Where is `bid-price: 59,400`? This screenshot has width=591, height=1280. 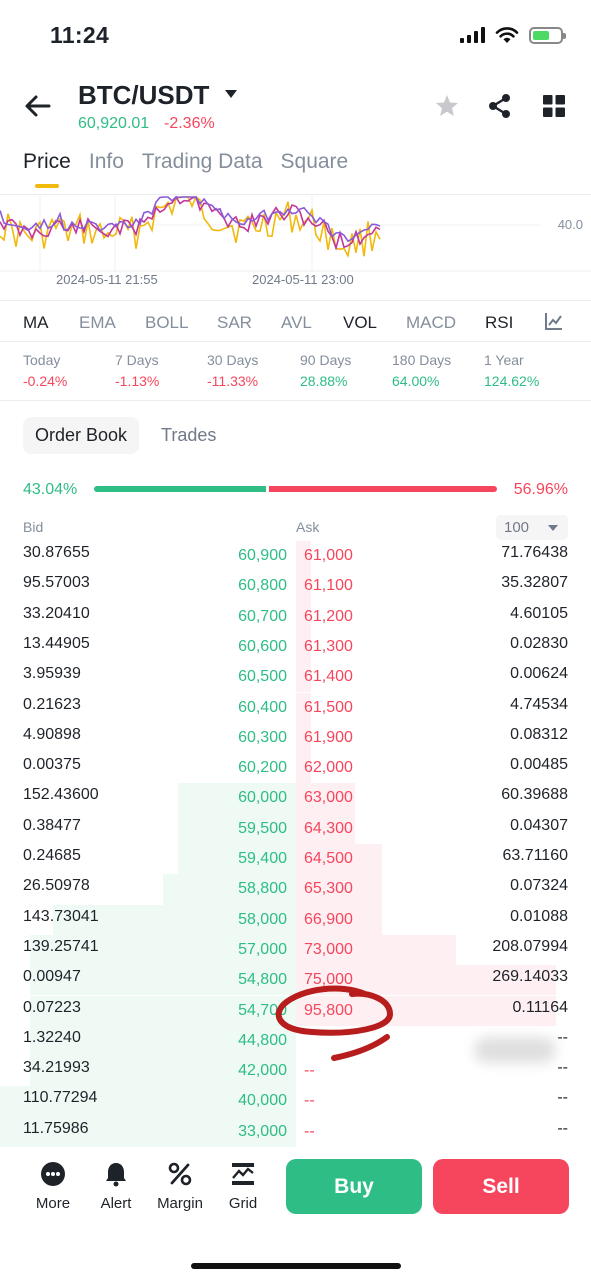
bid-price: 59,400 is located at coordinates (262, 858).